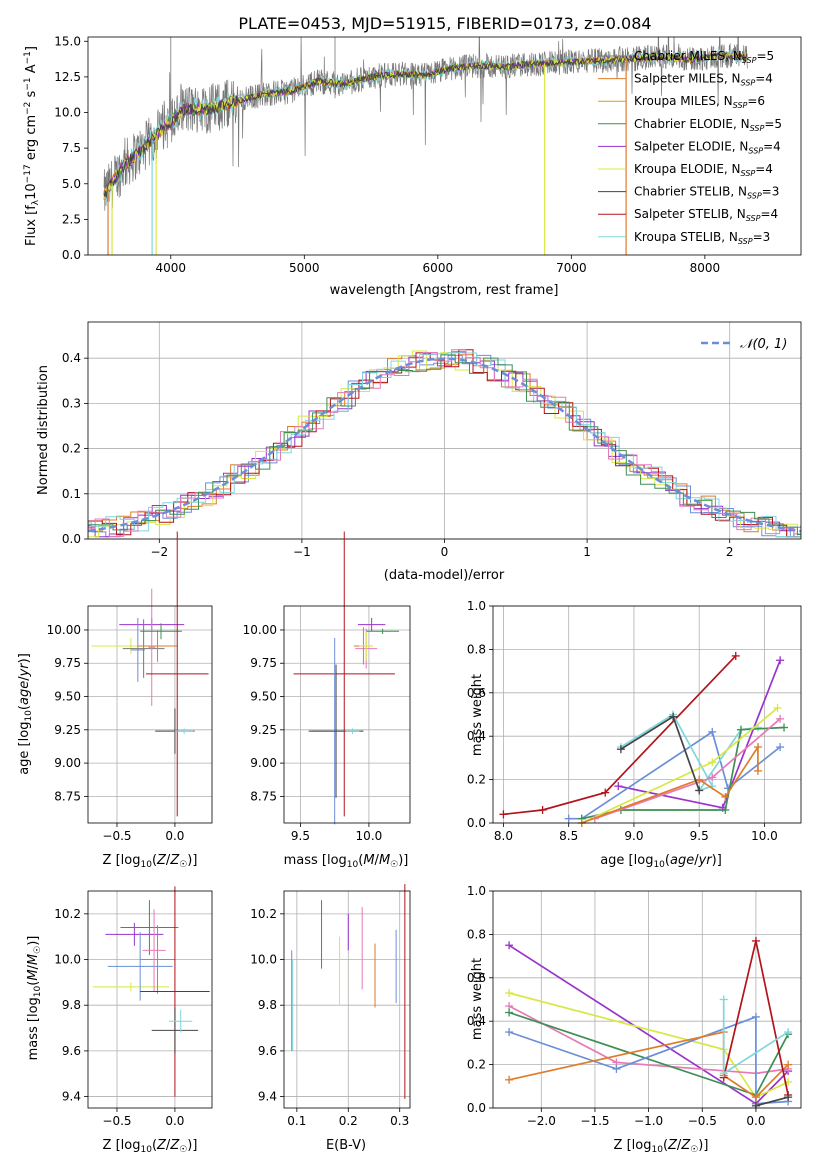 This screenshot has height=1170, width=819. I want to click on x-tick-label: 0.3, so click(399, 1121).